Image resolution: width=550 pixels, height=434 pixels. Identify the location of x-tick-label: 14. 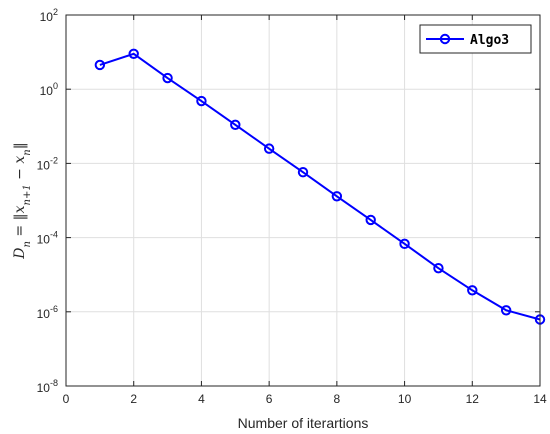
(540, 399).